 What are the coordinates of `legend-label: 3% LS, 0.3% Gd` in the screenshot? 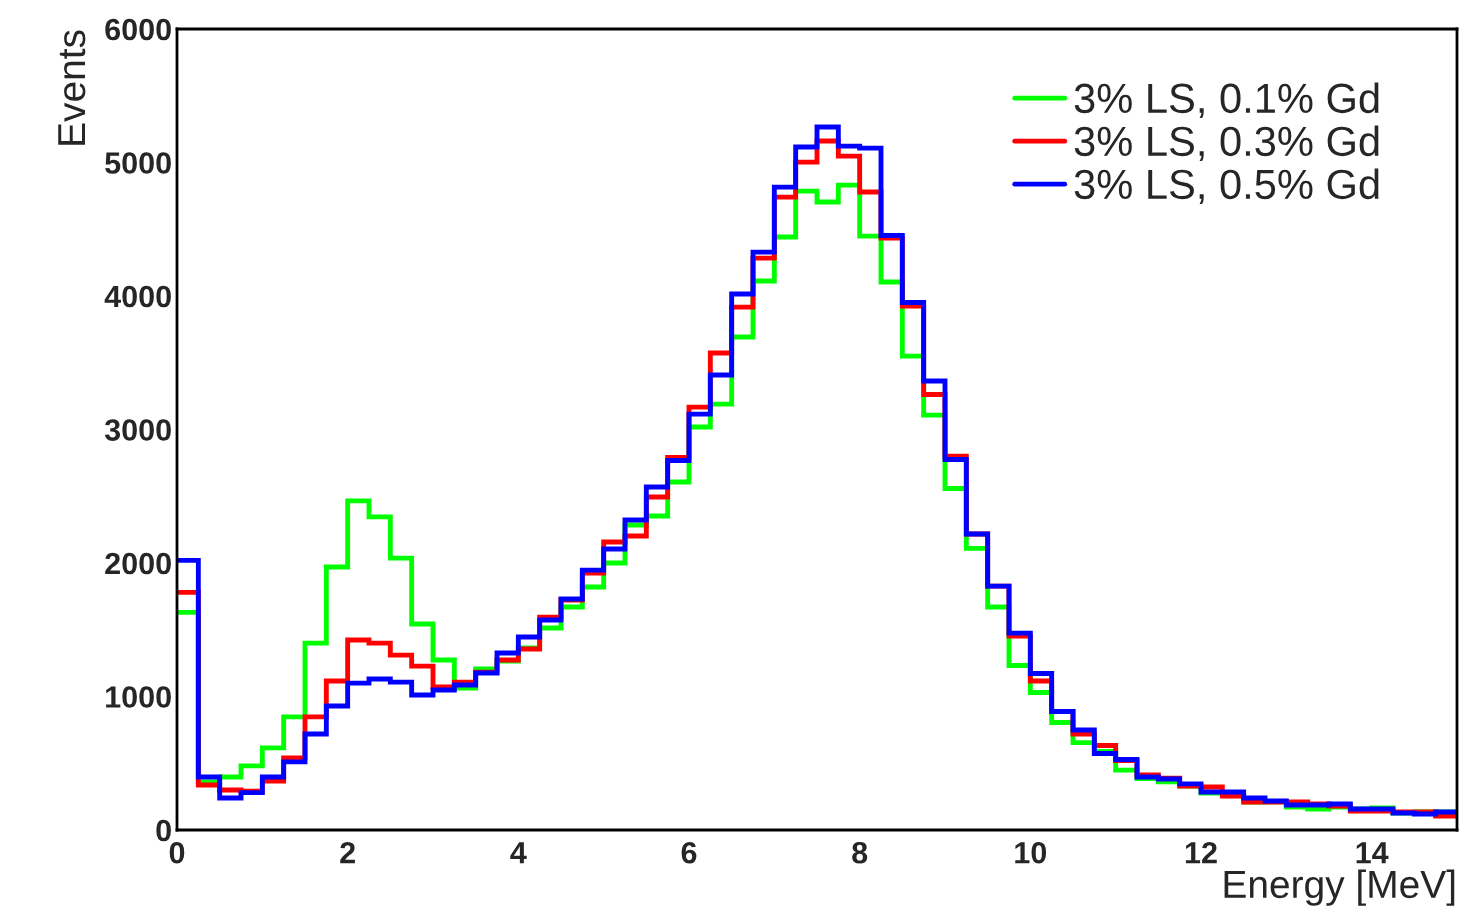 It's located at (1226, 143).